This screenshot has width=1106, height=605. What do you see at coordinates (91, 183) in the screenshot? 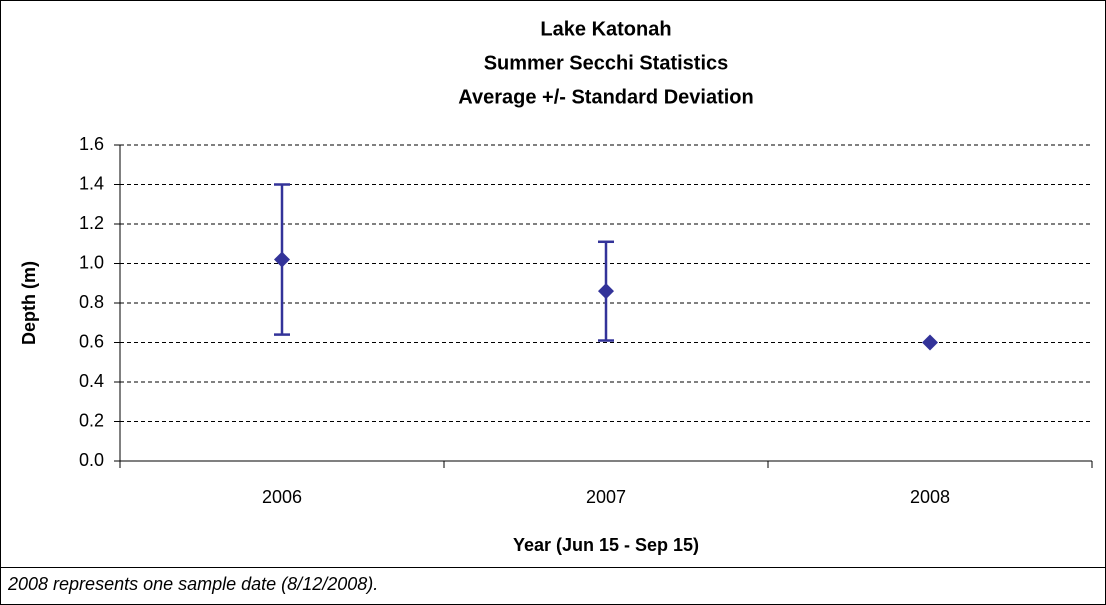
I see `y-tick-label: 1.4` at bounding box center [91, 183].